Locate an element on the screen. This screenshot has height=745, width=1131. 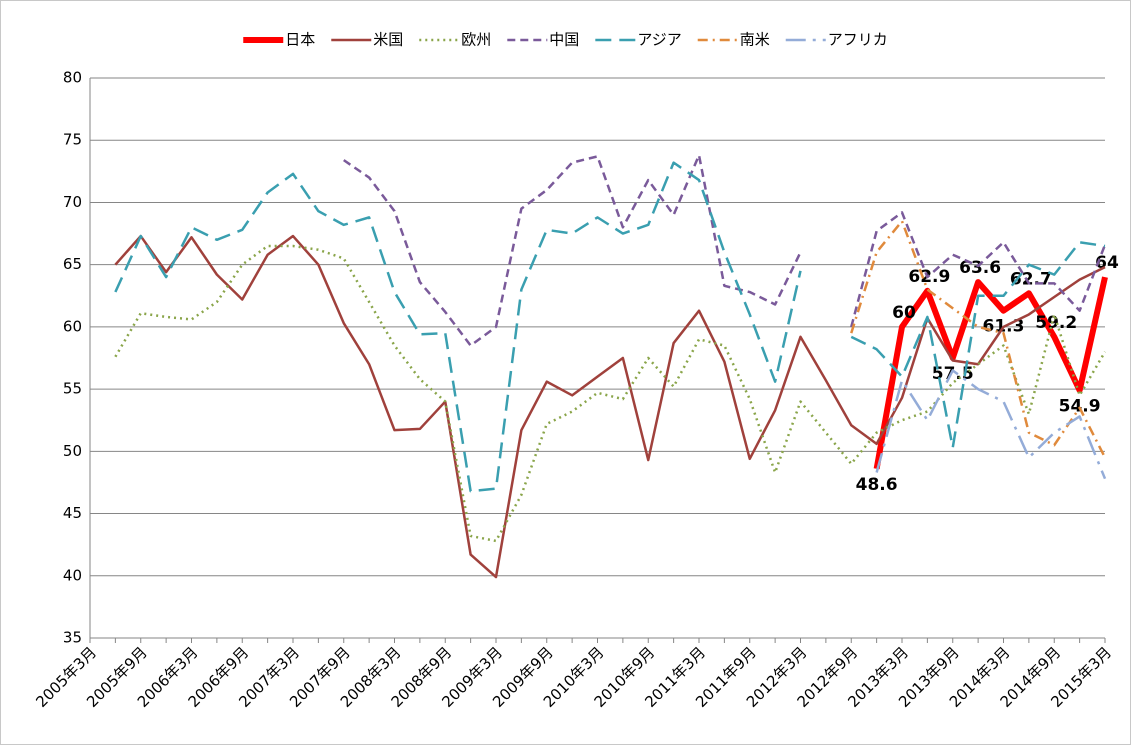
data-label: 60 is located at coordinates (904, 313).